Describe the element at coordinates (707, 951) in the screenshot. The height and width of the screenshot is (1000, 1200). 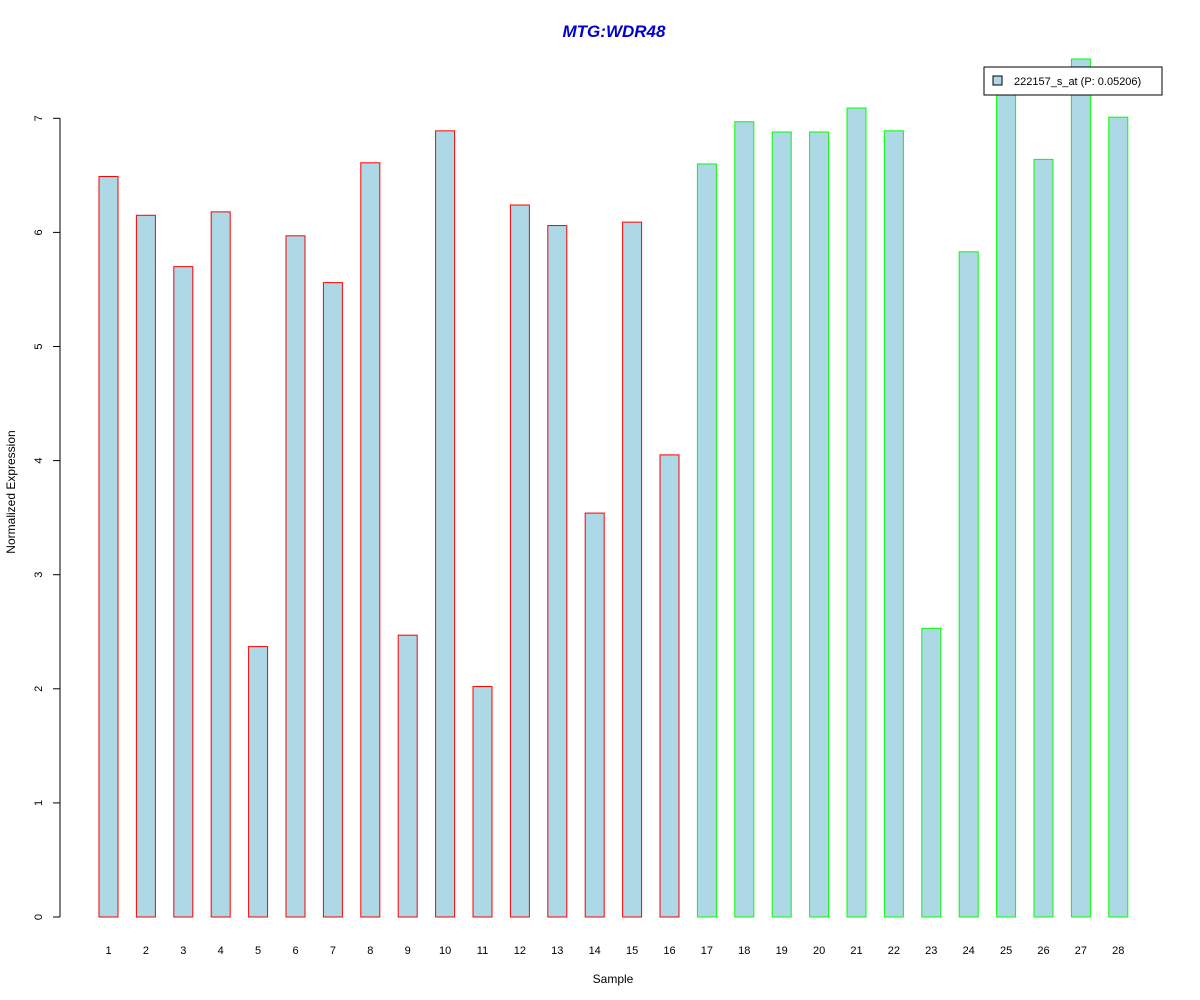
I see `x-tick-label: 17` at that location.